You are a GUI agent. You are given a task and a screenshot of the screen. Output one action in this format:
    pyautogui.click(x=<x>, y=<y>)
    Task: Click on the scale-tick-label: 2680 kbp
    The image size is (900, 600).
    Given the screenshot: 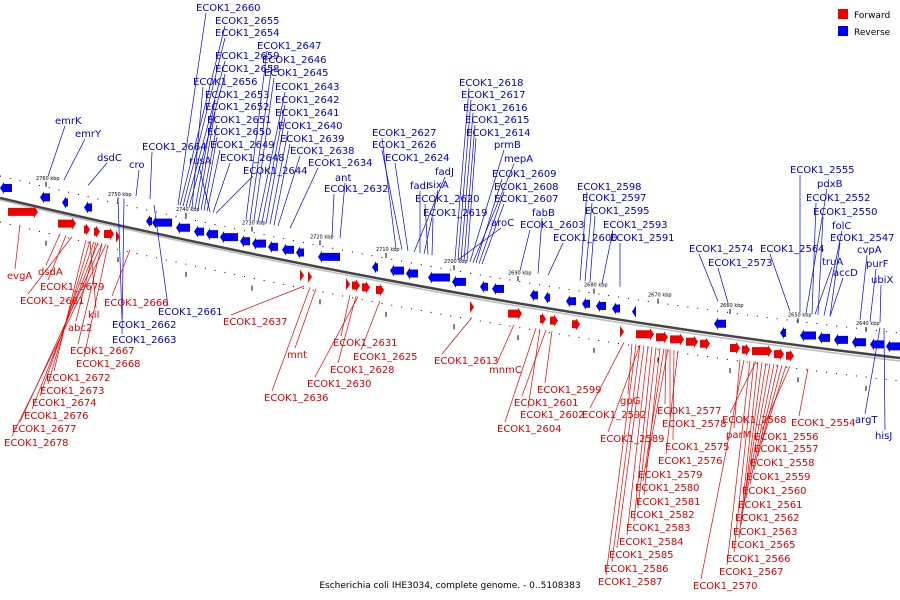 What is the action you would take?
    pyautogui.click(x=596, y=286)
    